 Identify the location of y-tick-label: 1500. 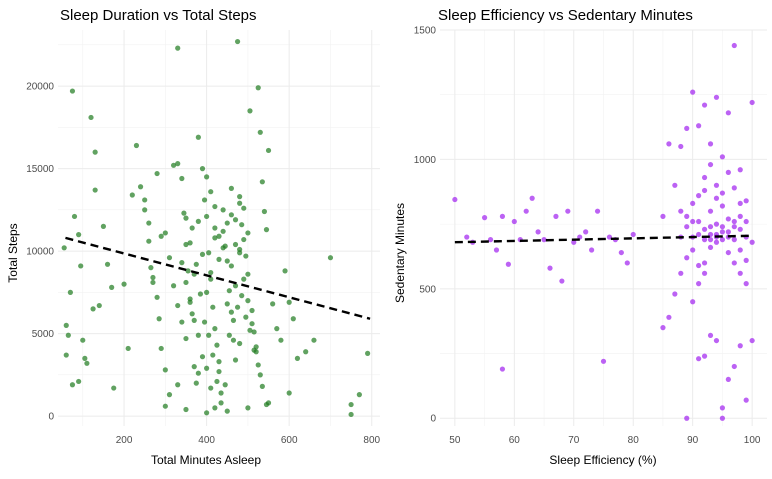
(425, 31).